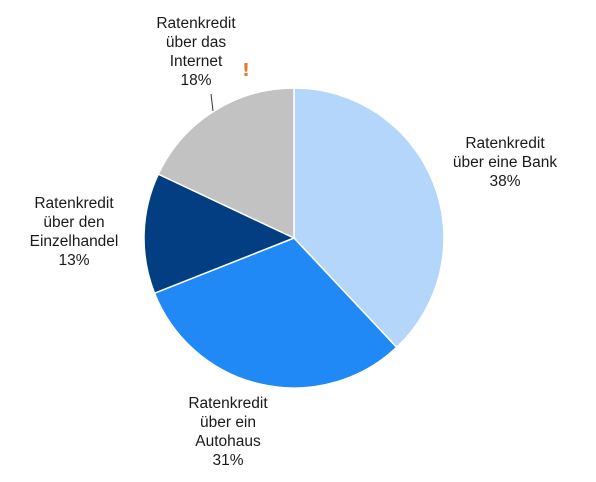 The height and width of the screenshot is (482, 596). I want to click on slice-label-internet: Ratenkredit über das Internet 18%, so click(196, 52).